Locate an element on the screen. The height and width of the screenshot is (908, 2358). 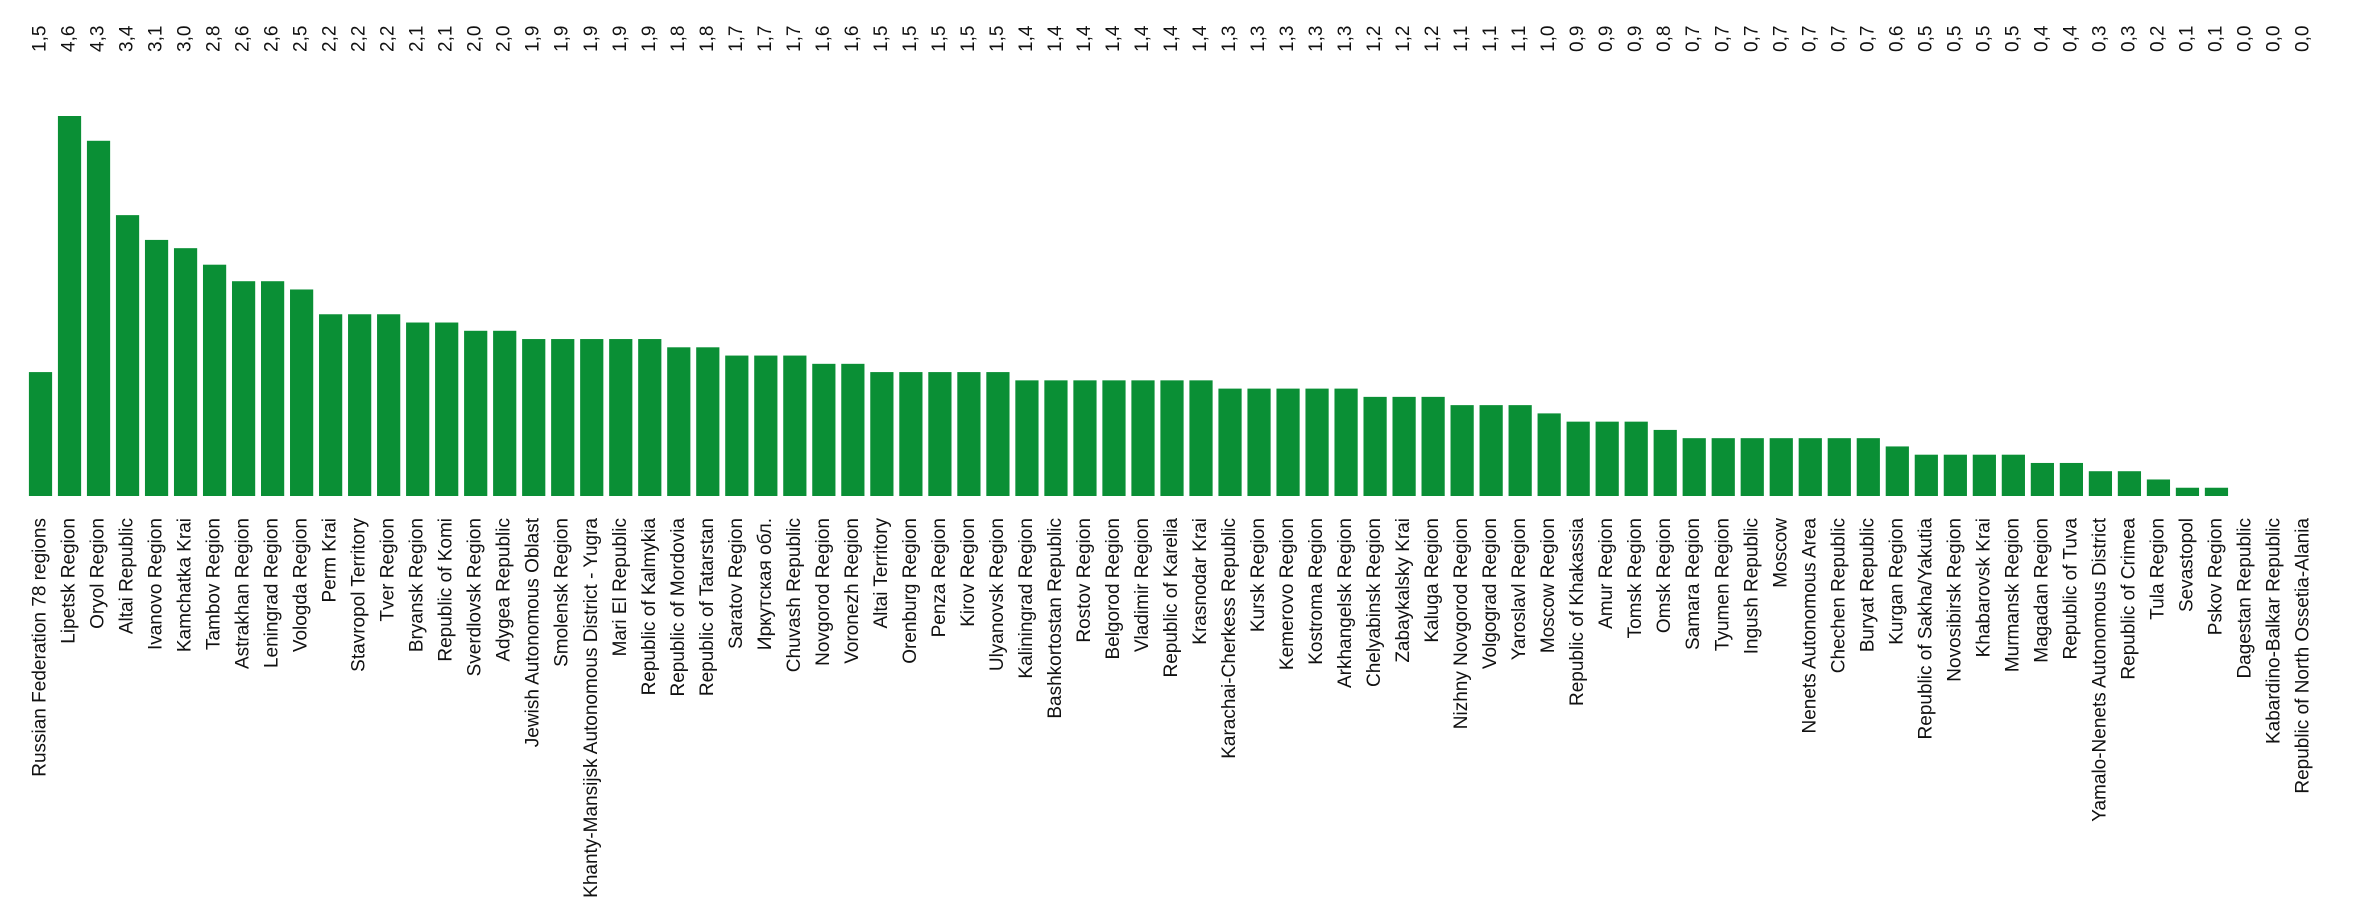
x-tick-label: Tomsk Region is located at coordinates (1635, 578).